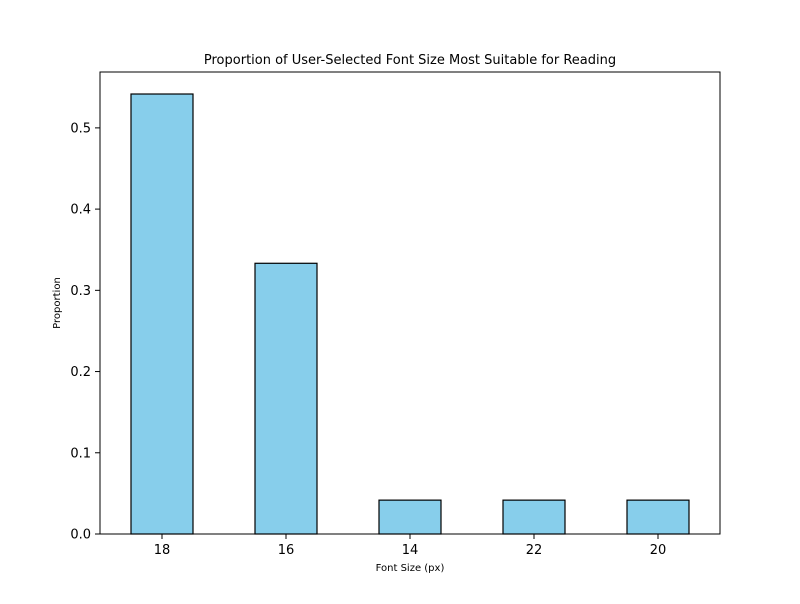 The image size is (800, 604). What do you see at coordinates (80, 291) in the screenshot?
I see `y-tick-label-3: 0.3` at bounding box center [80, 291].